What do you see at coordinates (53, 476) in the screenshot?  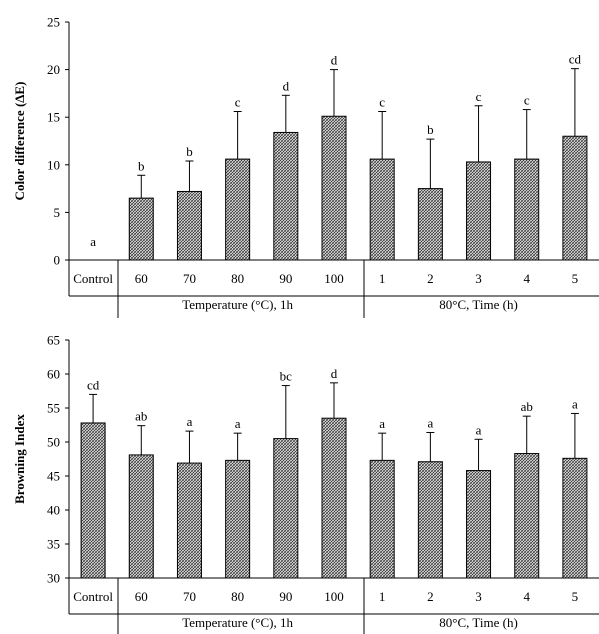 I see `y-tick-label: 45` at bounding box center [53, 476].